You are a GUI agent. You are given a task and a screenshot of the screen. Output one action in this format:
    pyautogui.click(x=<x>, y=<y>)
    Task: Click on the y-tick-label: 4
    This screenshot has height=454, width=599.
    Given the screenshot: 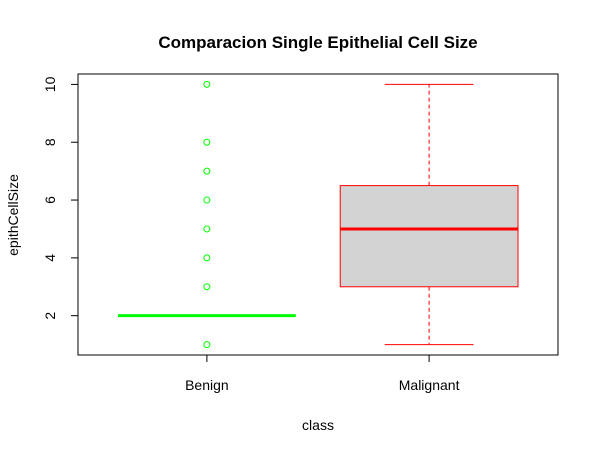 What is the action you would take?
    pyautogui.click(x=50, y=258)
    